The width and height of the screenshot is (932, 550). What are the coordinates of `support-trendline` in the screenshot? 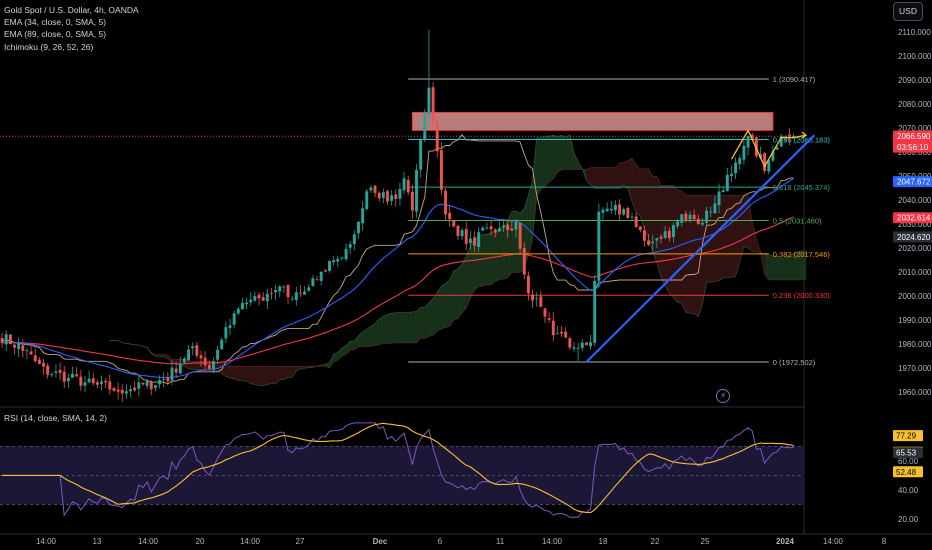 It's located at (700, 248).